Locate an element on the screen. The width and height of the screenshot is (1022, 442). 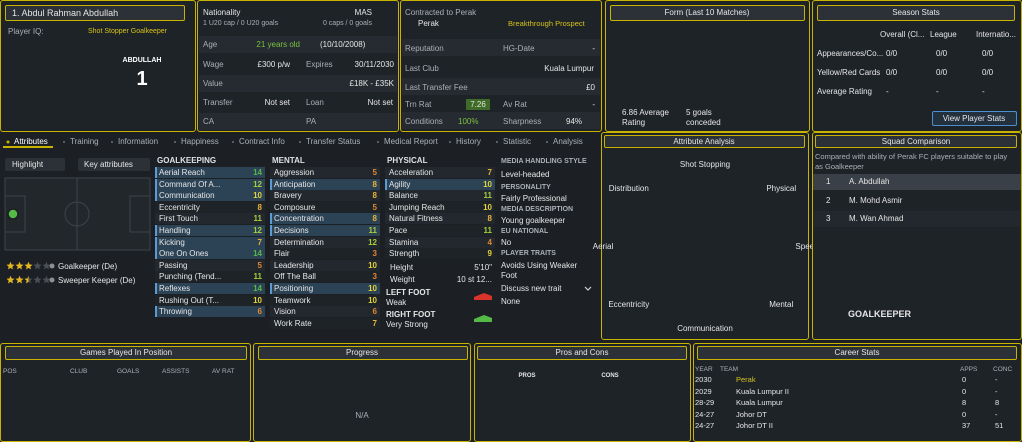
attribute-name: Bravery is located at coordinates (288, 196).